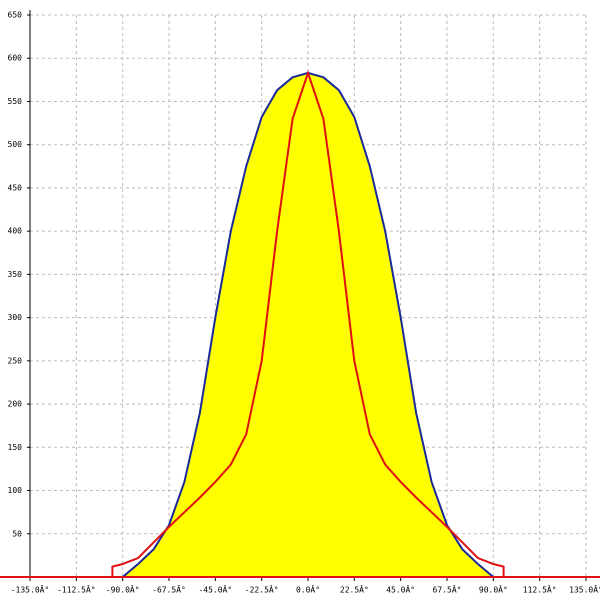  I want to click on y-tick-label: 650, so click(15, 15).